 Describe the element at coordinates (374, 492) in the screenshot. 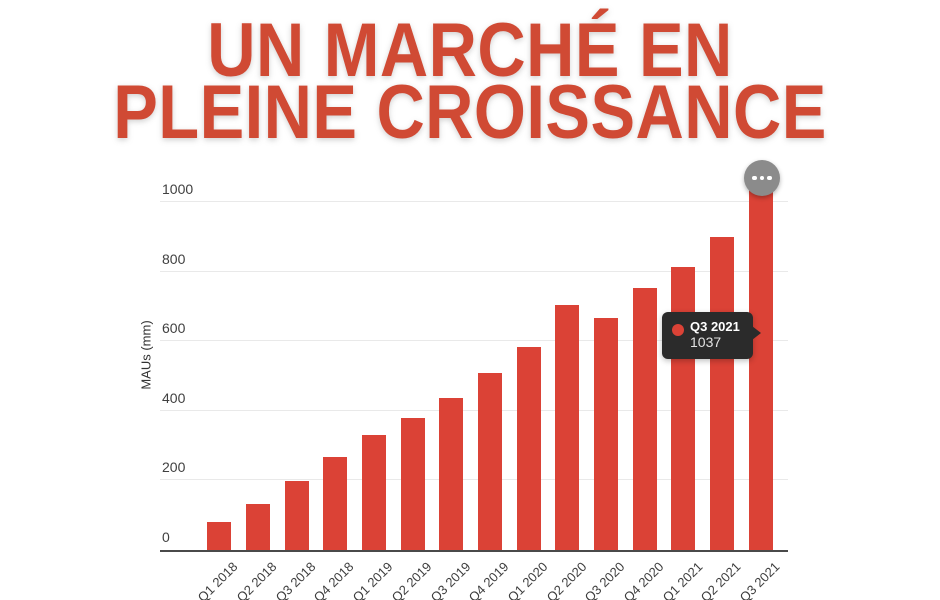

I see `bar-q1-2019` at that location.